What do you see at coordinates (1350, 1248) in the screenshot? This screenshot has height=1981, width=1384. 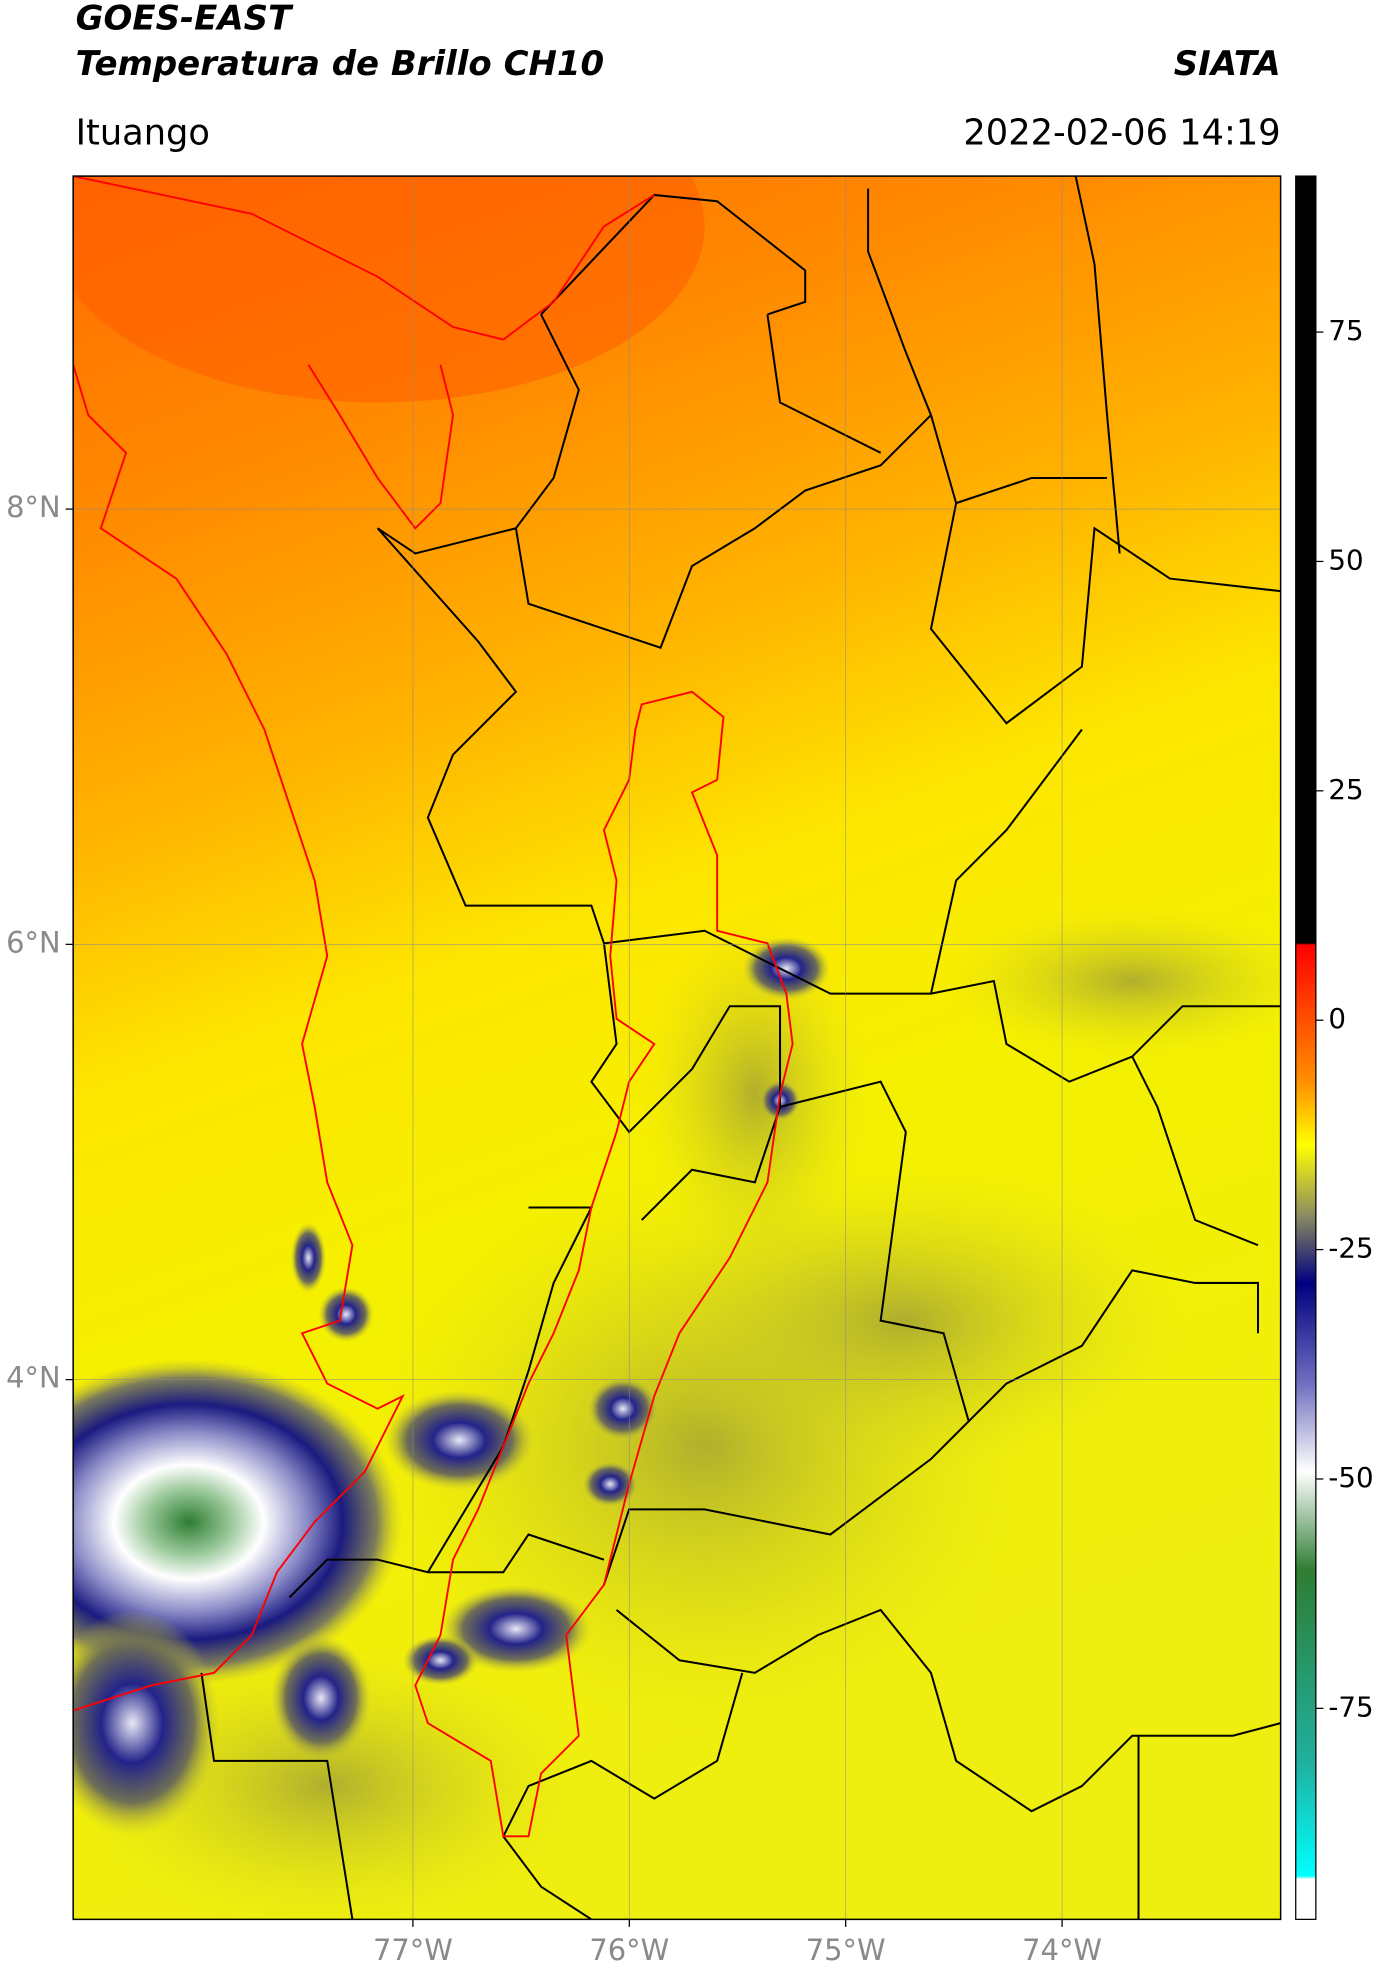 I see `colorbar-tick-label: -25` at bounding box center [1350, 1248].